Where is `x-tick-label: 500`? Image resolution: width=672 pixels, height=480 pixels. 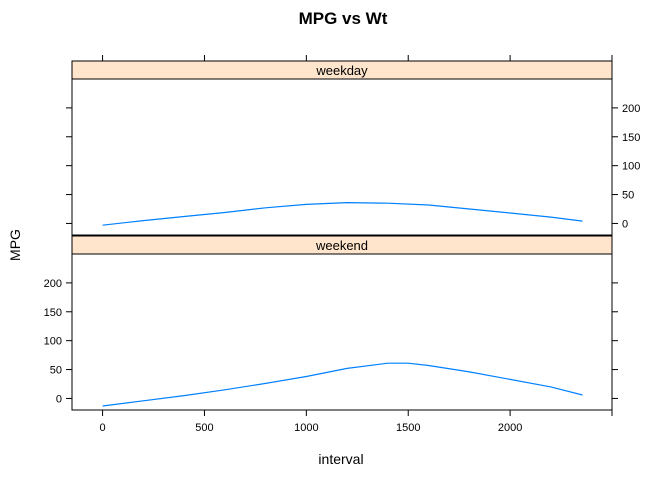 x-tick-label: 500 is located at coordinates (204, 428).